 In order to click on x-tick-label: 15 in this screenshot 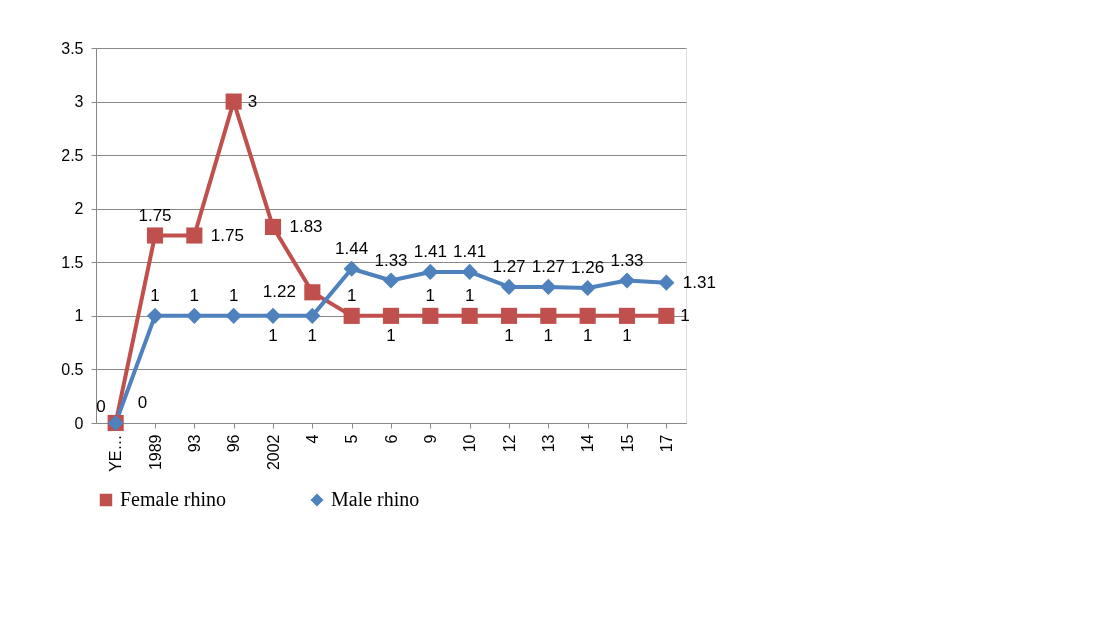, I will do `click(627, 443)`.